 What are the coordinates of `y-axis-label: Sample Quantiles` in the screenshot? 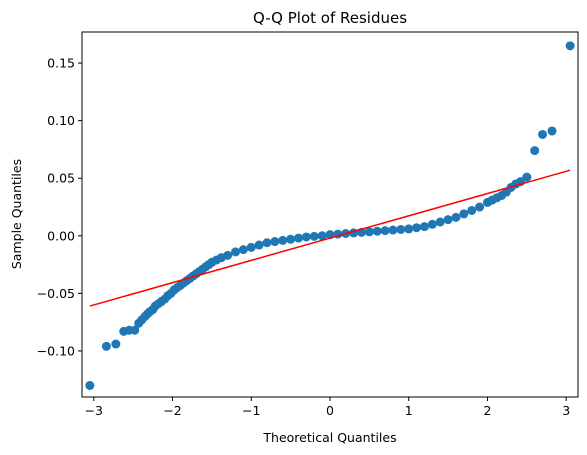 It's located at (16, 214).